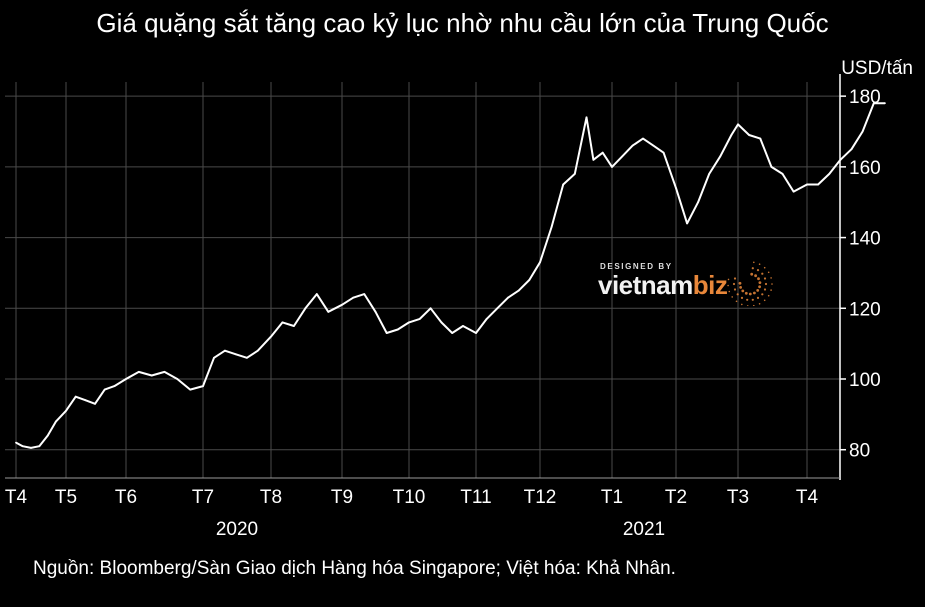 The image size is (925, 607). I want to click on watermark-brand-main: vietnam, so click(645, 285).